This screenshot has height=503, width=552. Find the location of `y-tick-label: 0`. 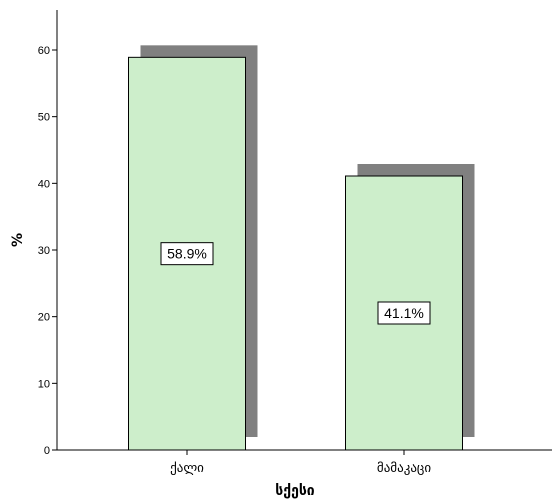

y-tick-label: 0 is located at coordinates (47, 451).